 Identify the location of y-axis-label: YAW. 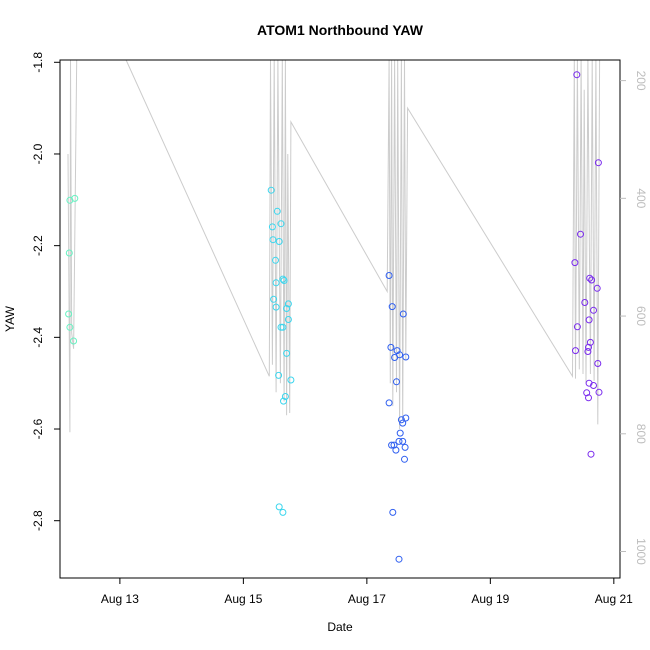
(10, 318).